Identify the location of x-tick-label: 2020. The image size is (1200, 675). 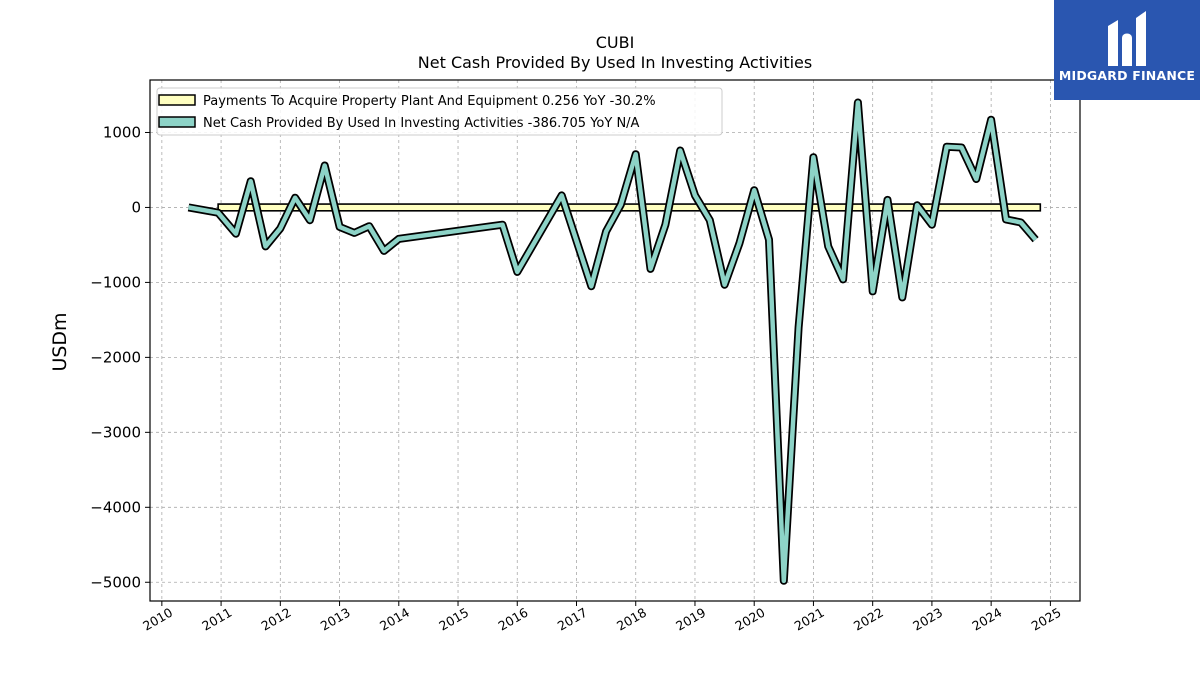
(749, 619).